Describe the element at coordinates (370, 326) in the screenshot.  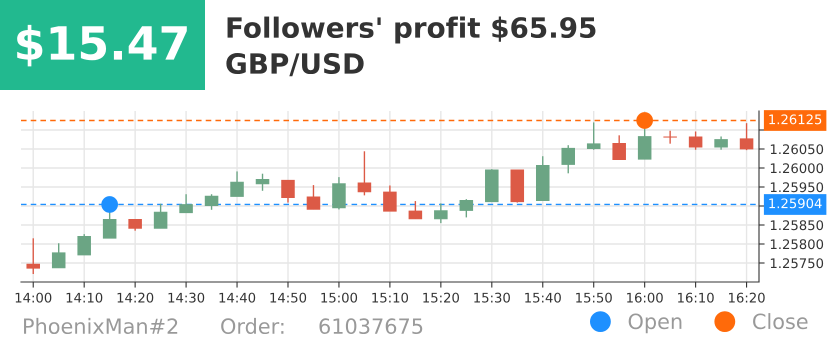
I see `text: 61037675` at that location.